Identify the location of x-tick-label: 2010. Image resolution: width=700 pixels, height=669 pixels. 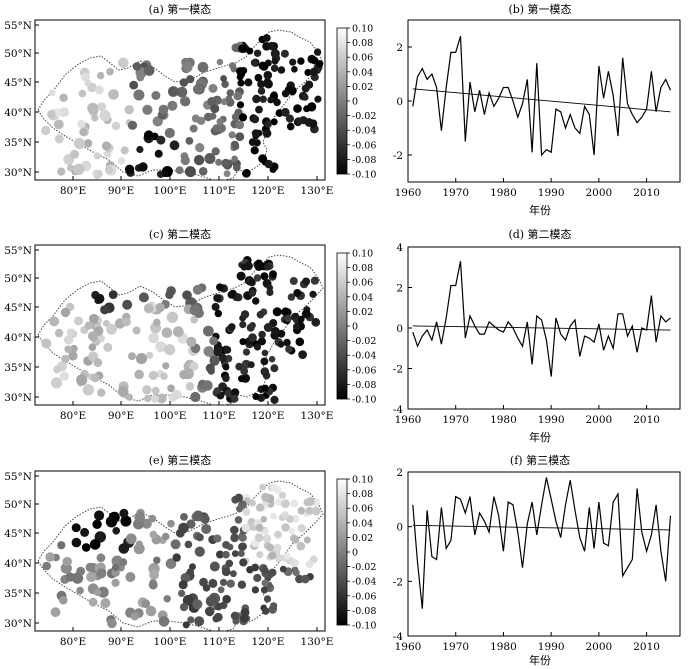
(646, 193).